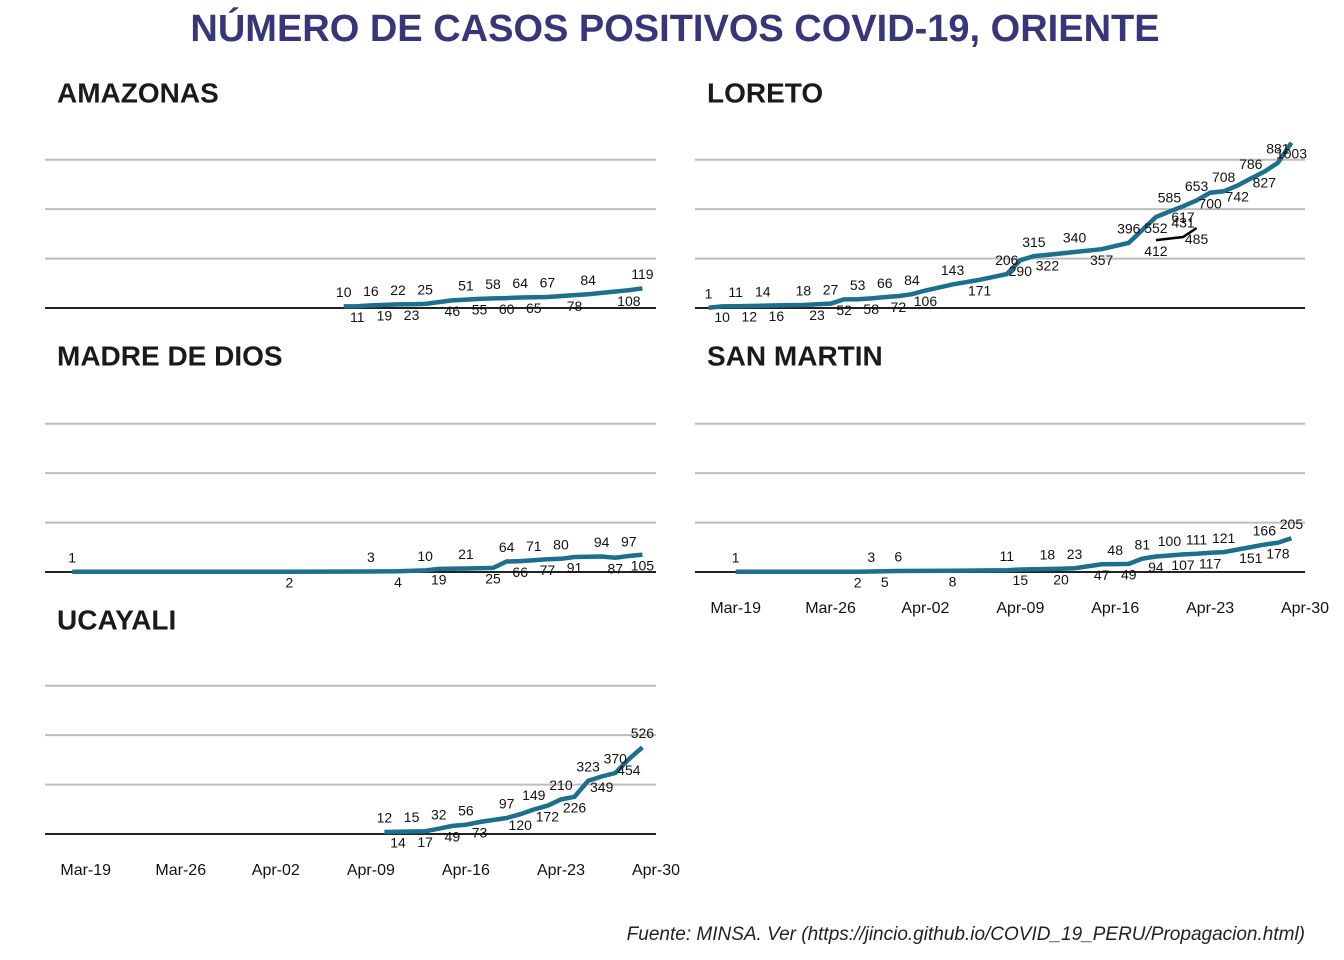 Image resolution: width=1344 pixels, height=960 pixels. I want to click on data-label: 357, so click(1102, 260).